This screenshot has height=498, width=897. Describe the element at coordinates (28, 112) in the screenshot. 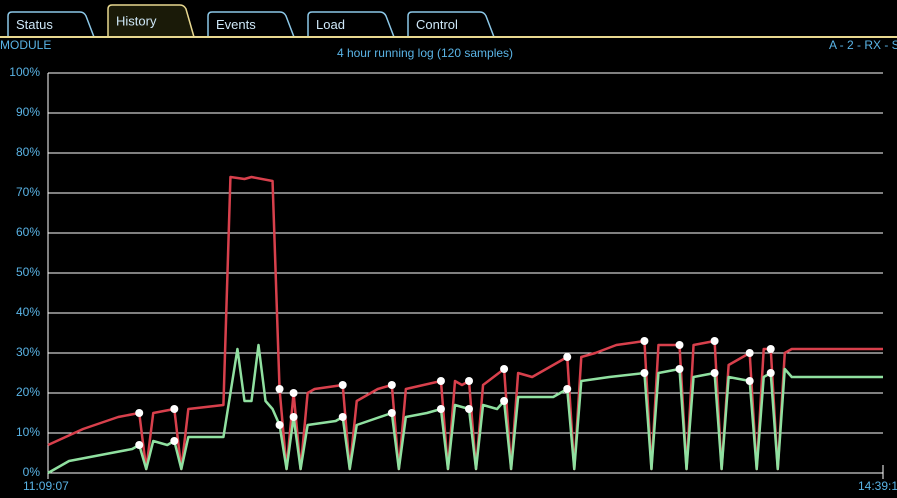

I see `y-tick-label: 90%` at that location.